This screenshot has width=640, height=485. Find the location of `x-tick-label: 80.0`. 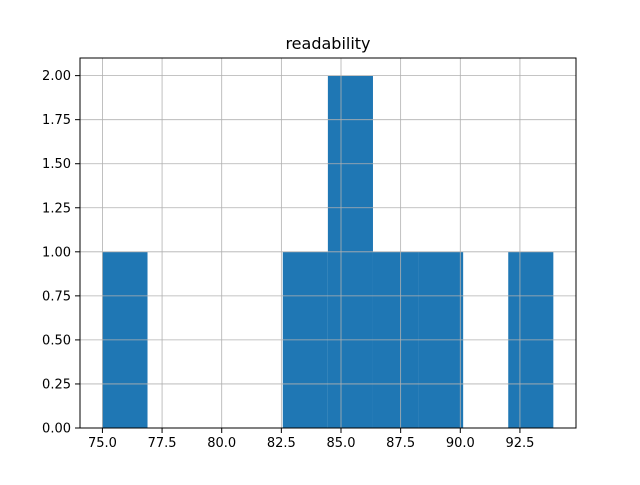

x-tick-label: 80.0 is located at coordinates (221, 443).